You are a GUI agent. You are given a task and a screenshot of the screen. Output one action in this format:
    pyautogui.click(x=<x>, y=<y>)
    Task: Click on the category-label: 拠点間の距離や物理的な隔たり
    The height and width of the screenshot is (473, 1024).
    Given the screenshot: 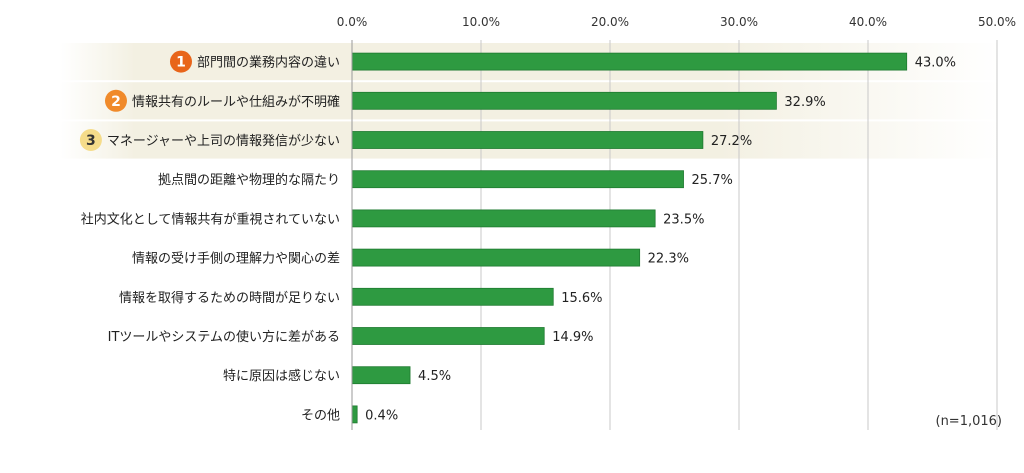 What is the action you would take?
    pyautogui.click(x=249, y=180)
    